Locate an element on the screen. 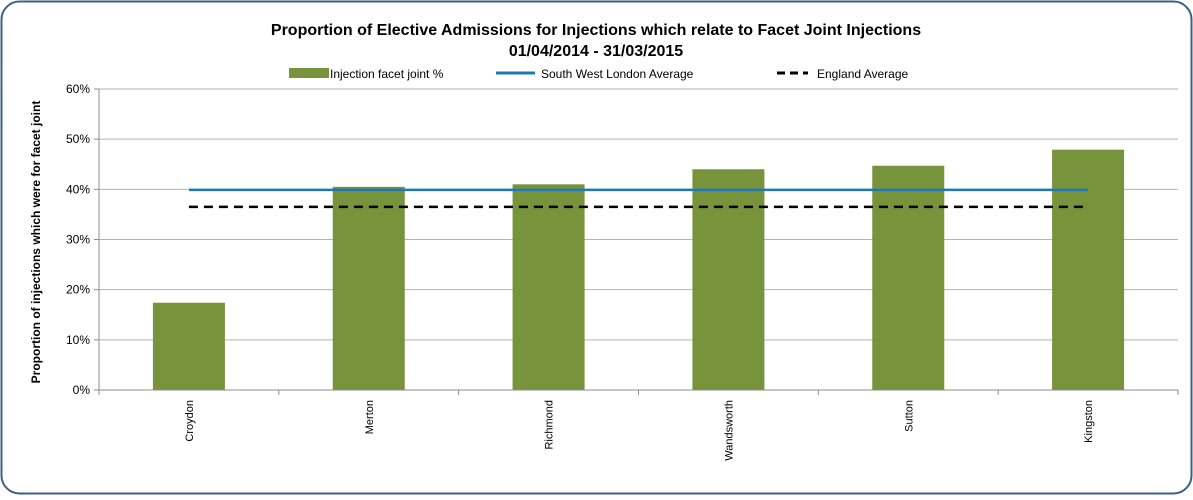  legend-label-swl-average: South West London Average is located at coordinates (617, 74).